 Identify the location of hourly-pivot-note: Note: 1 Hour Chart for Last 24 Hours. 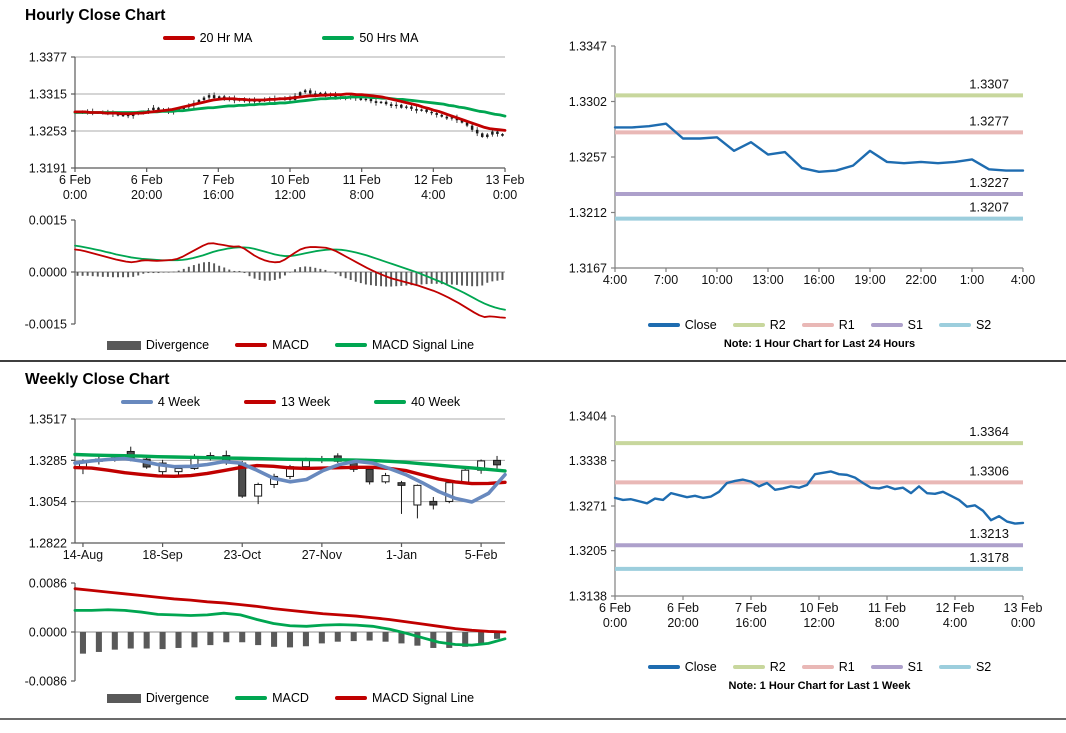
(819, 344).